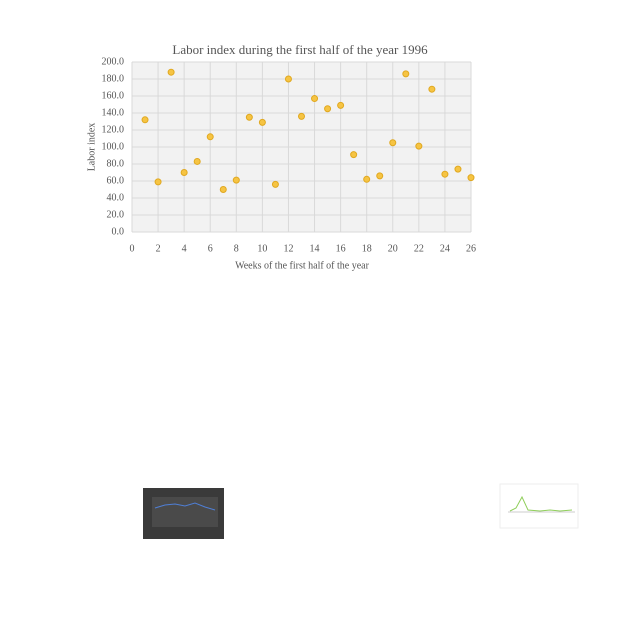  I want to click on thumbnail-bg, so click(539, 506).